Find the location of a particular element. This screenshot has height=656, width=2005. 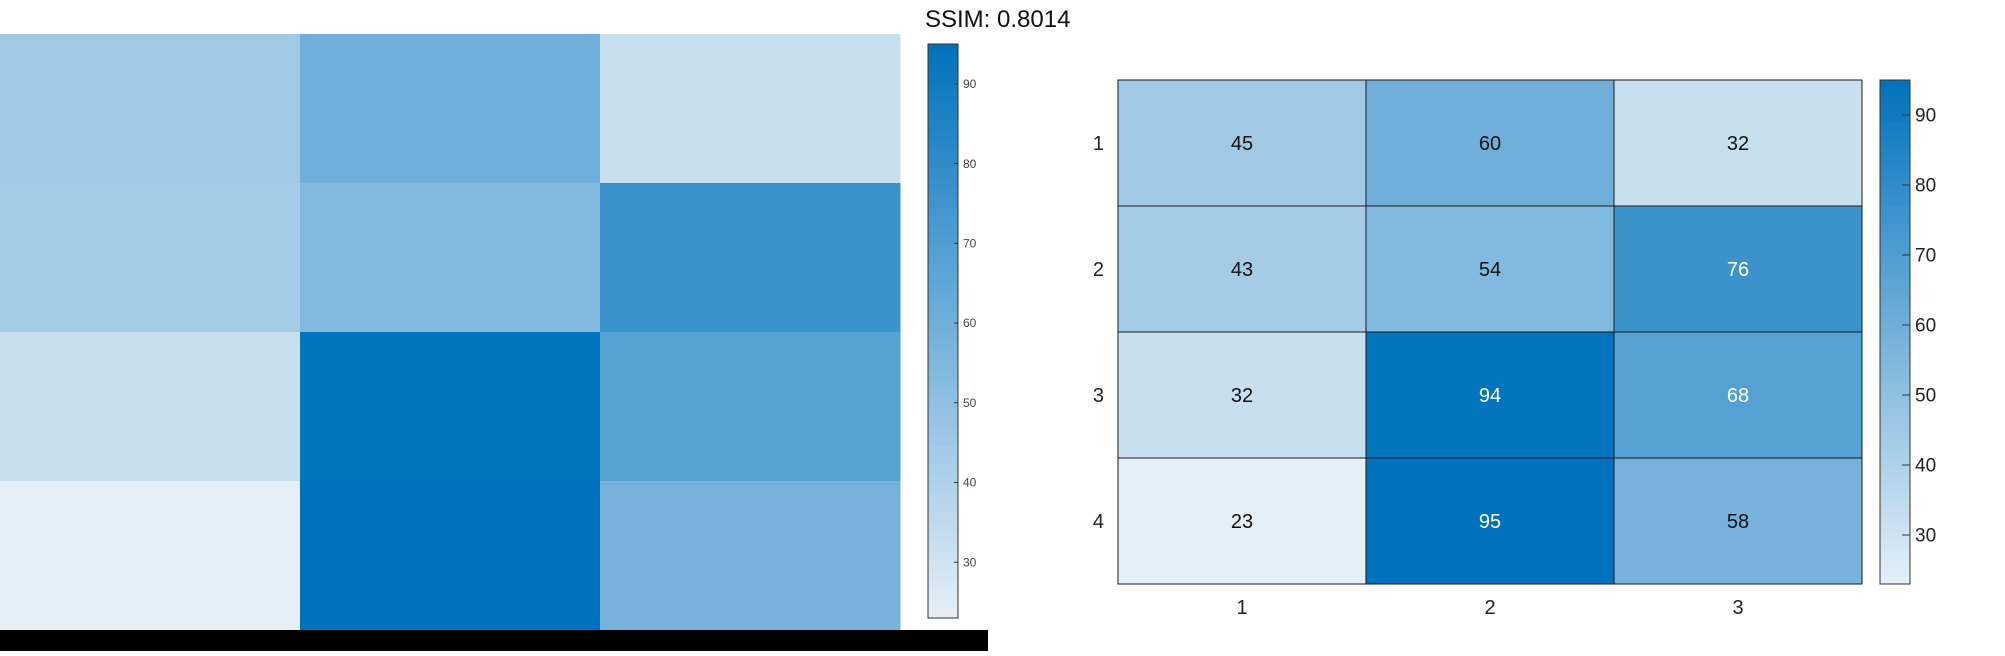

reference-row-tick-1: 1 is located at coordinates (1098, 144).